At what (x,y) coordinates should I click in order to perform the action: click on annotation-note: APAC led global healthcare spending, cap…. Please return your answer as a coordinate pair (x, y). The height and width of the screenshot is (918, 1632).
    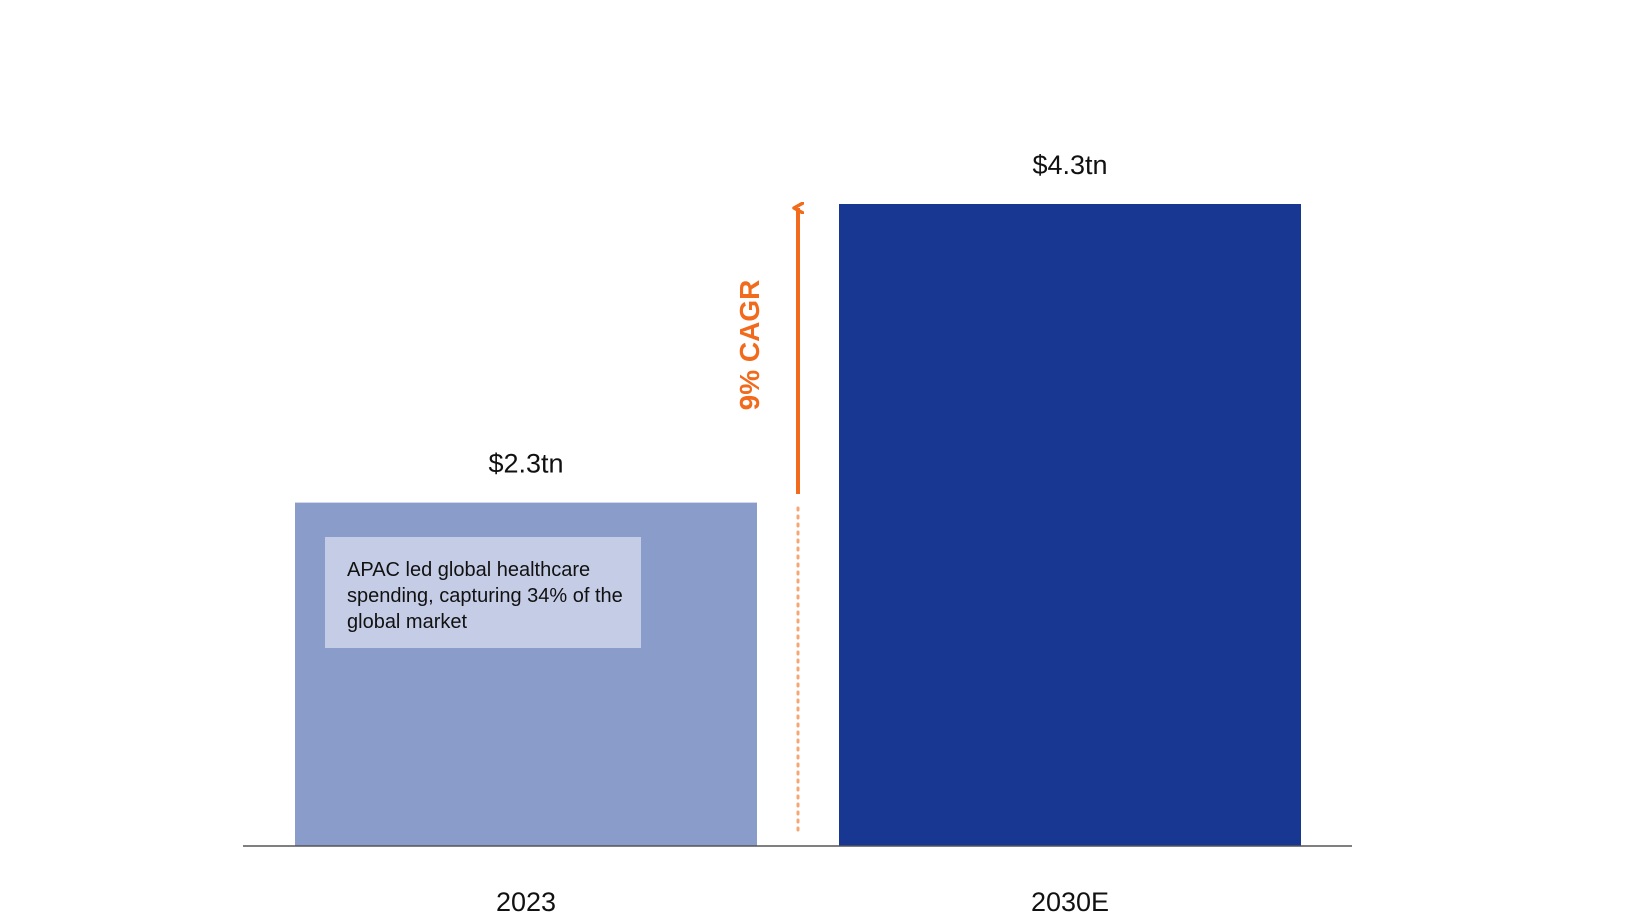
    Looking at the image, I should click on (483, 592).